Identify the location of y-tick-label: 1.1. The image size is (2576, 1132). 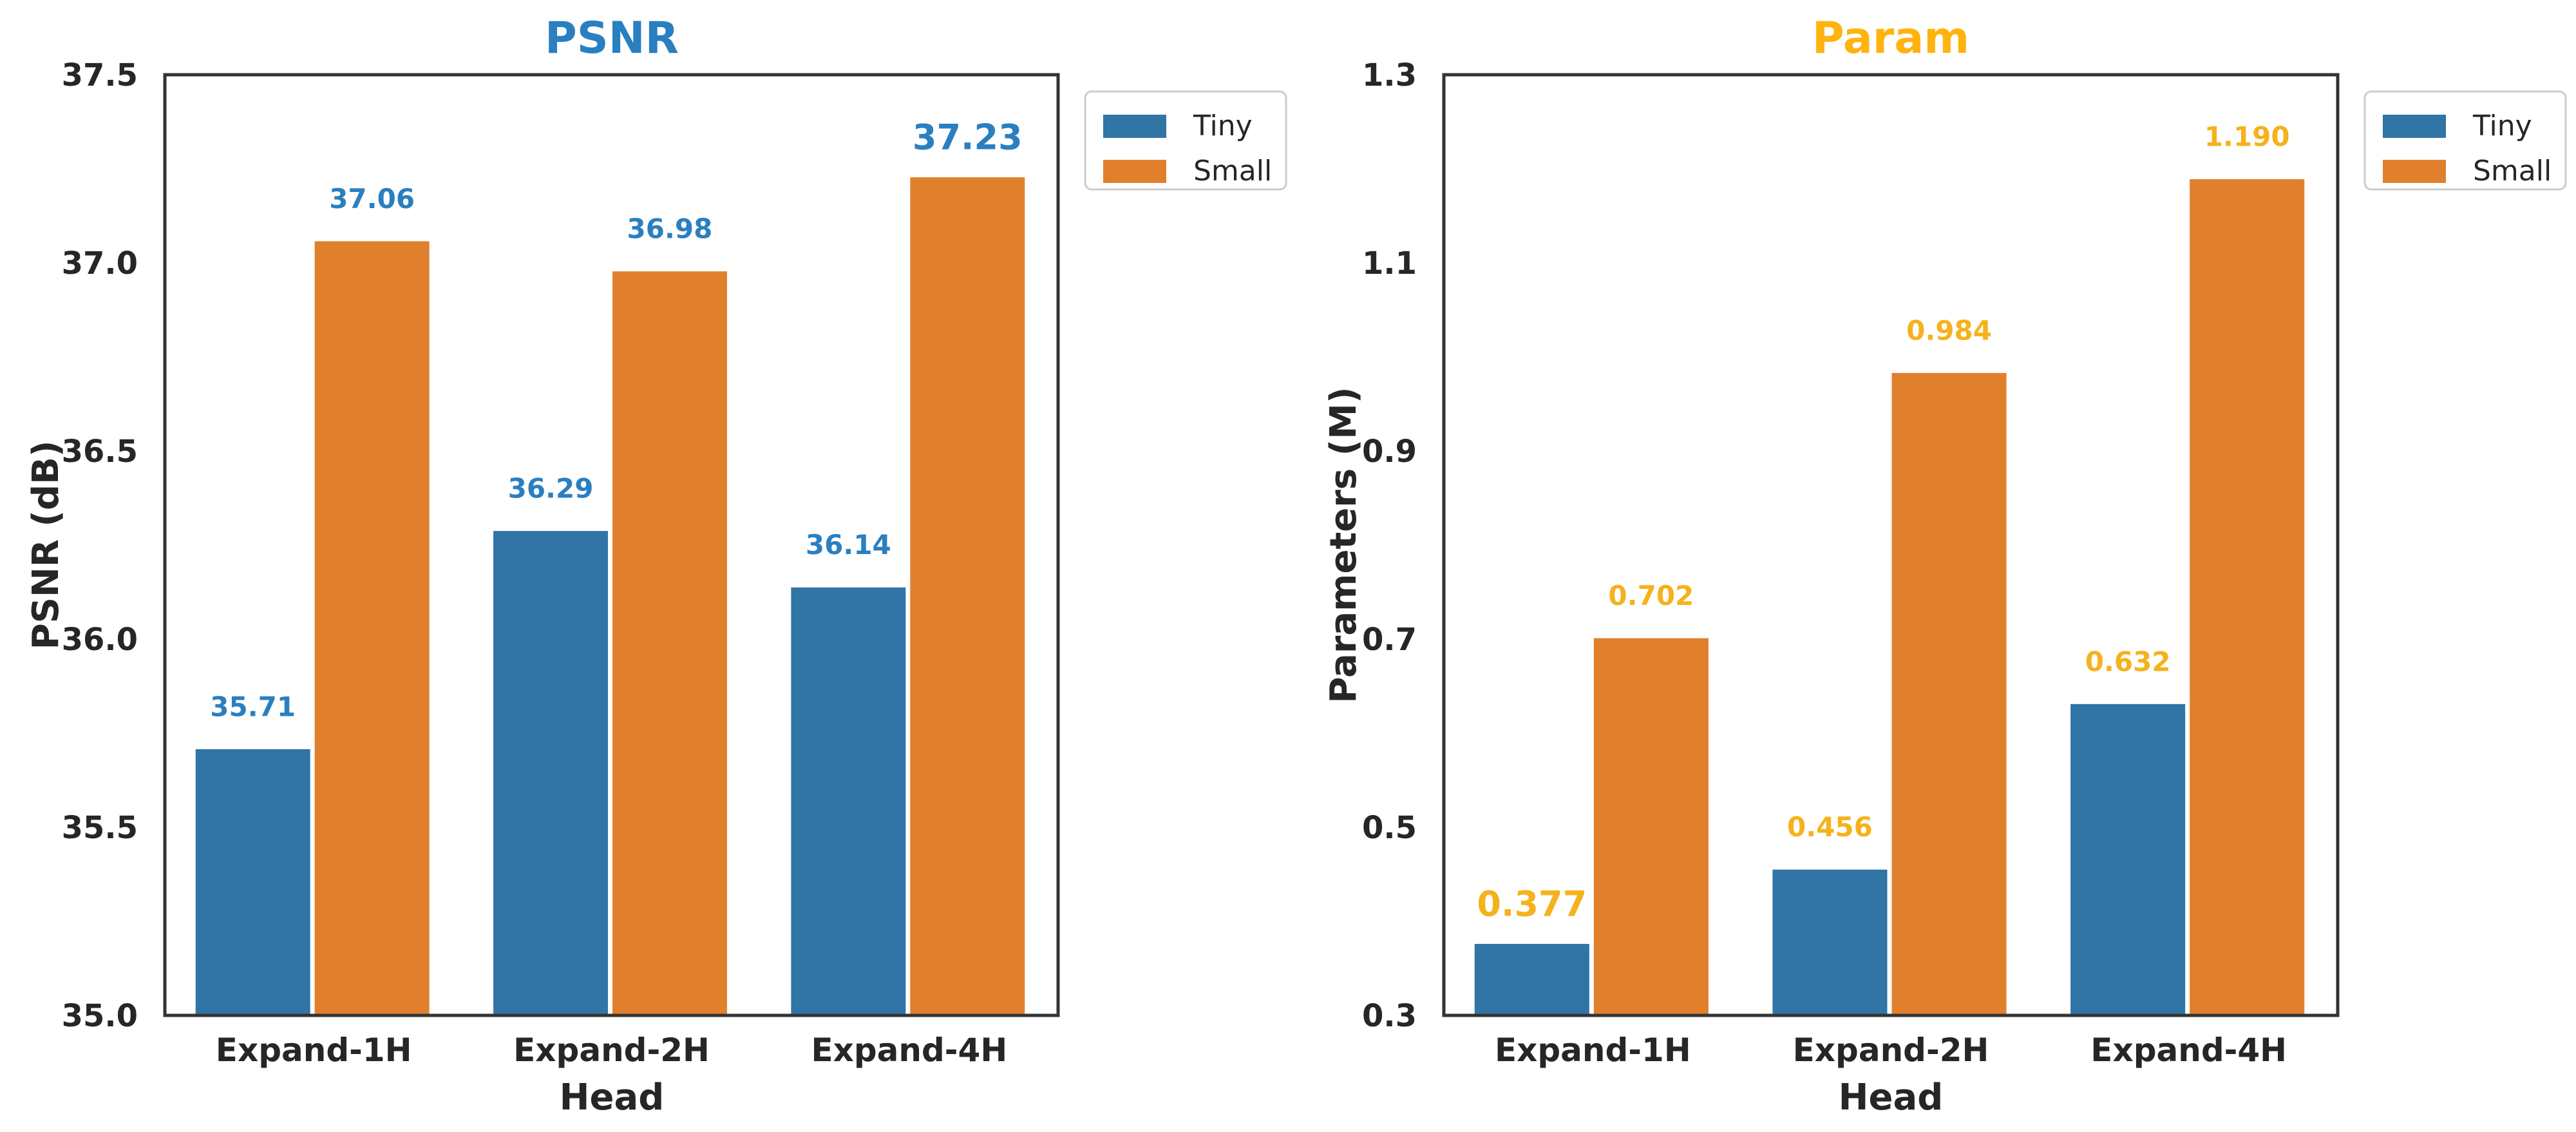
(1389, 263).